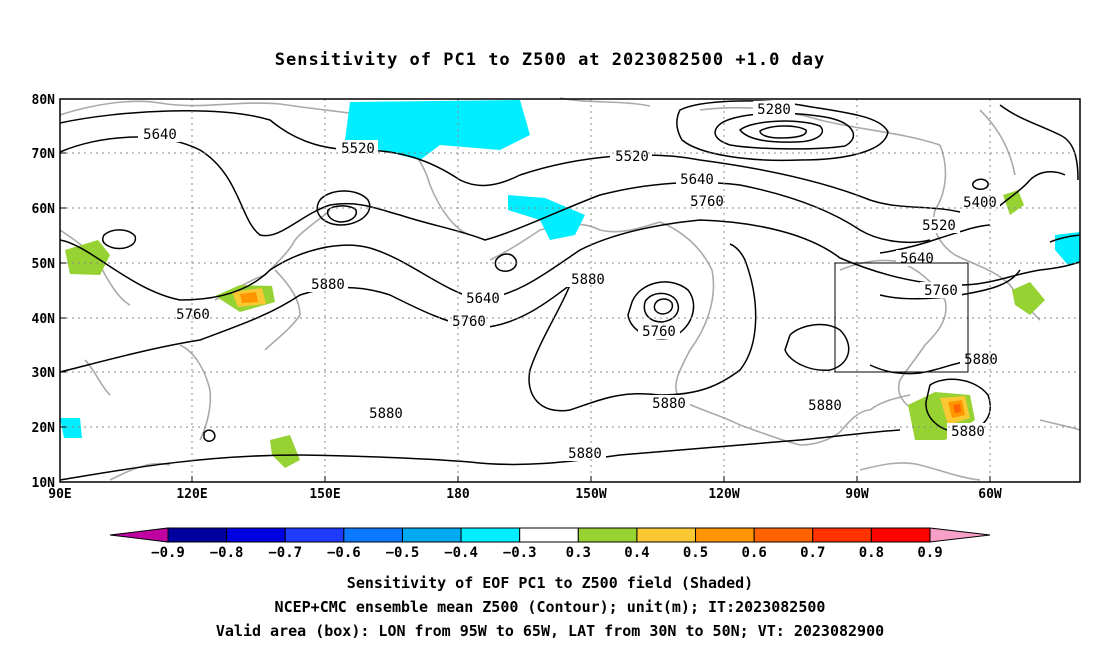 This screenshot has width=1100, height=650. What do you see at coordinates (71, 428) in the screenshot?
I see `shade-negative-small` at bounding box center [71, 428].